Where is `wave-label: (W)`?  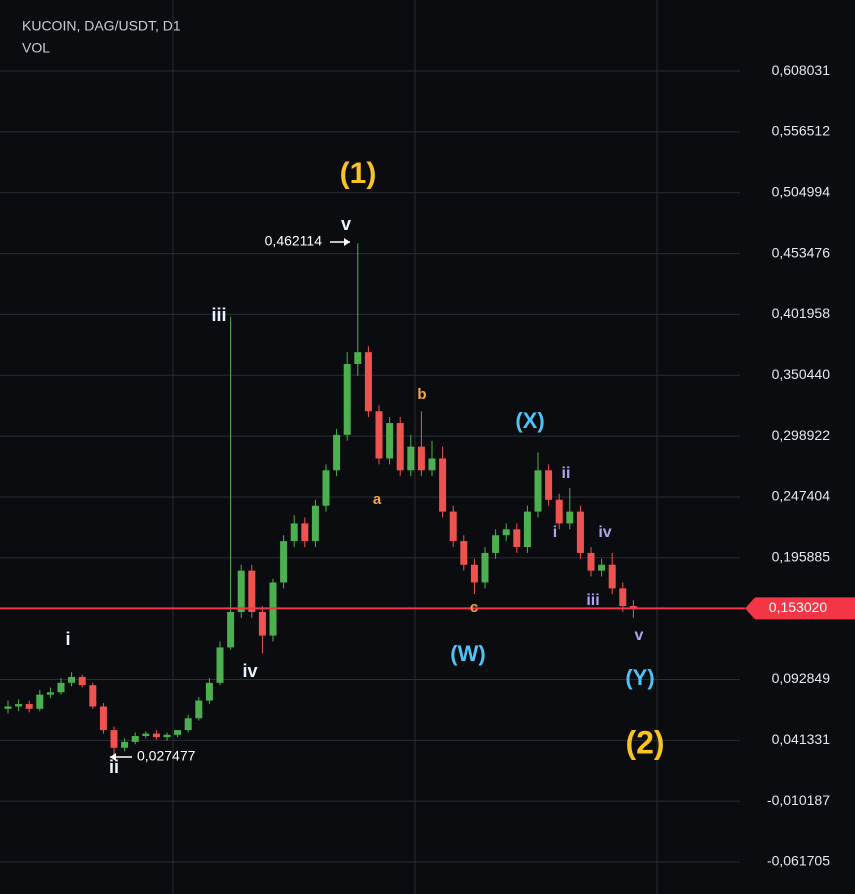 wave-label: (W) is located at coordinates (467, 653).